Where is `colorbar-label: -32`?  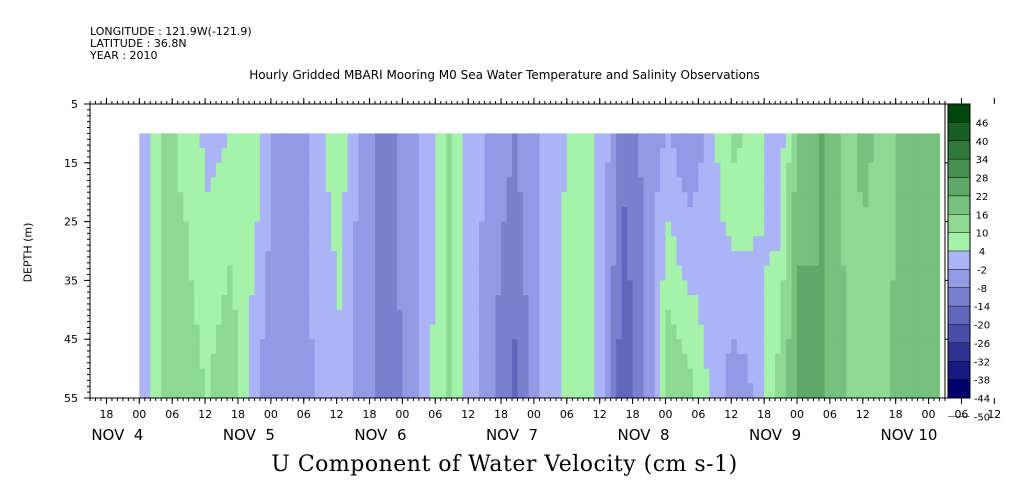 colorbar-label: -32 is located at coordinates (982, 362).